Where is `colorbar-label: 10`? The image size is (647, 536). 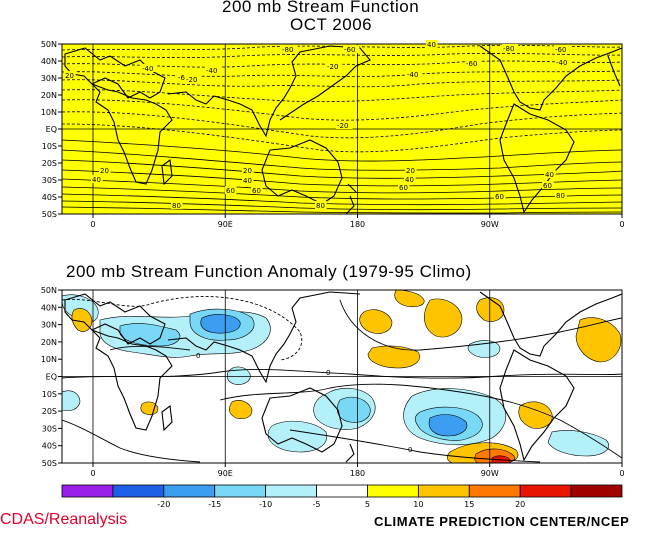 colorbar-label: 10 is located at coordinates (418, 504).